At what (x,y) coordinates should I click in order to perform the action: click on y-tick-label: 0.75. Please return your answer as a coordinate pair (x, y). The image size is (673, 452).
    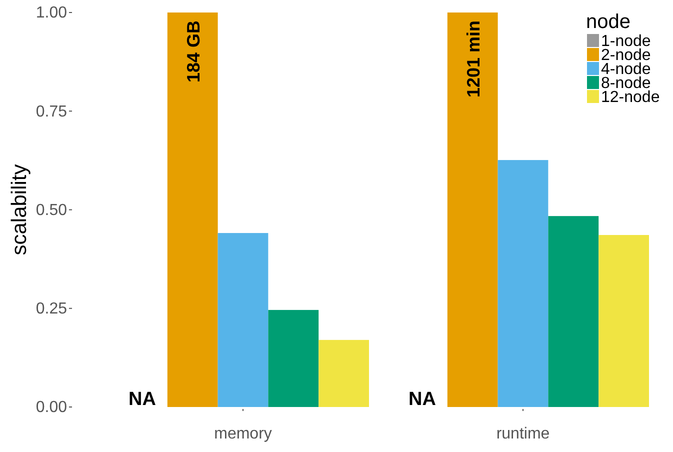
    Looking at the image, I should click on (52, 111).